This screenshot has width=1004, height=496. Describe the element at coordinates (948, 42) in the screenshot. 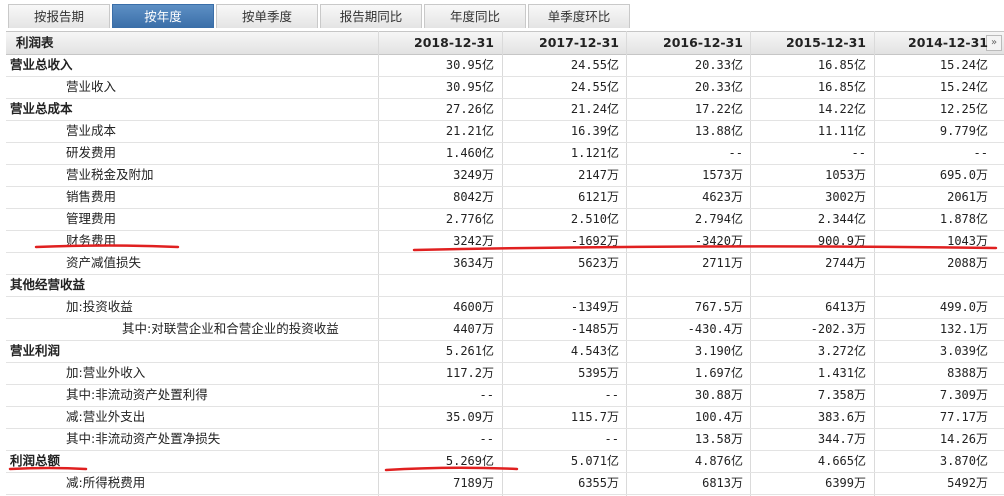

I see `column-header-4: 2014-12-31` at that location.